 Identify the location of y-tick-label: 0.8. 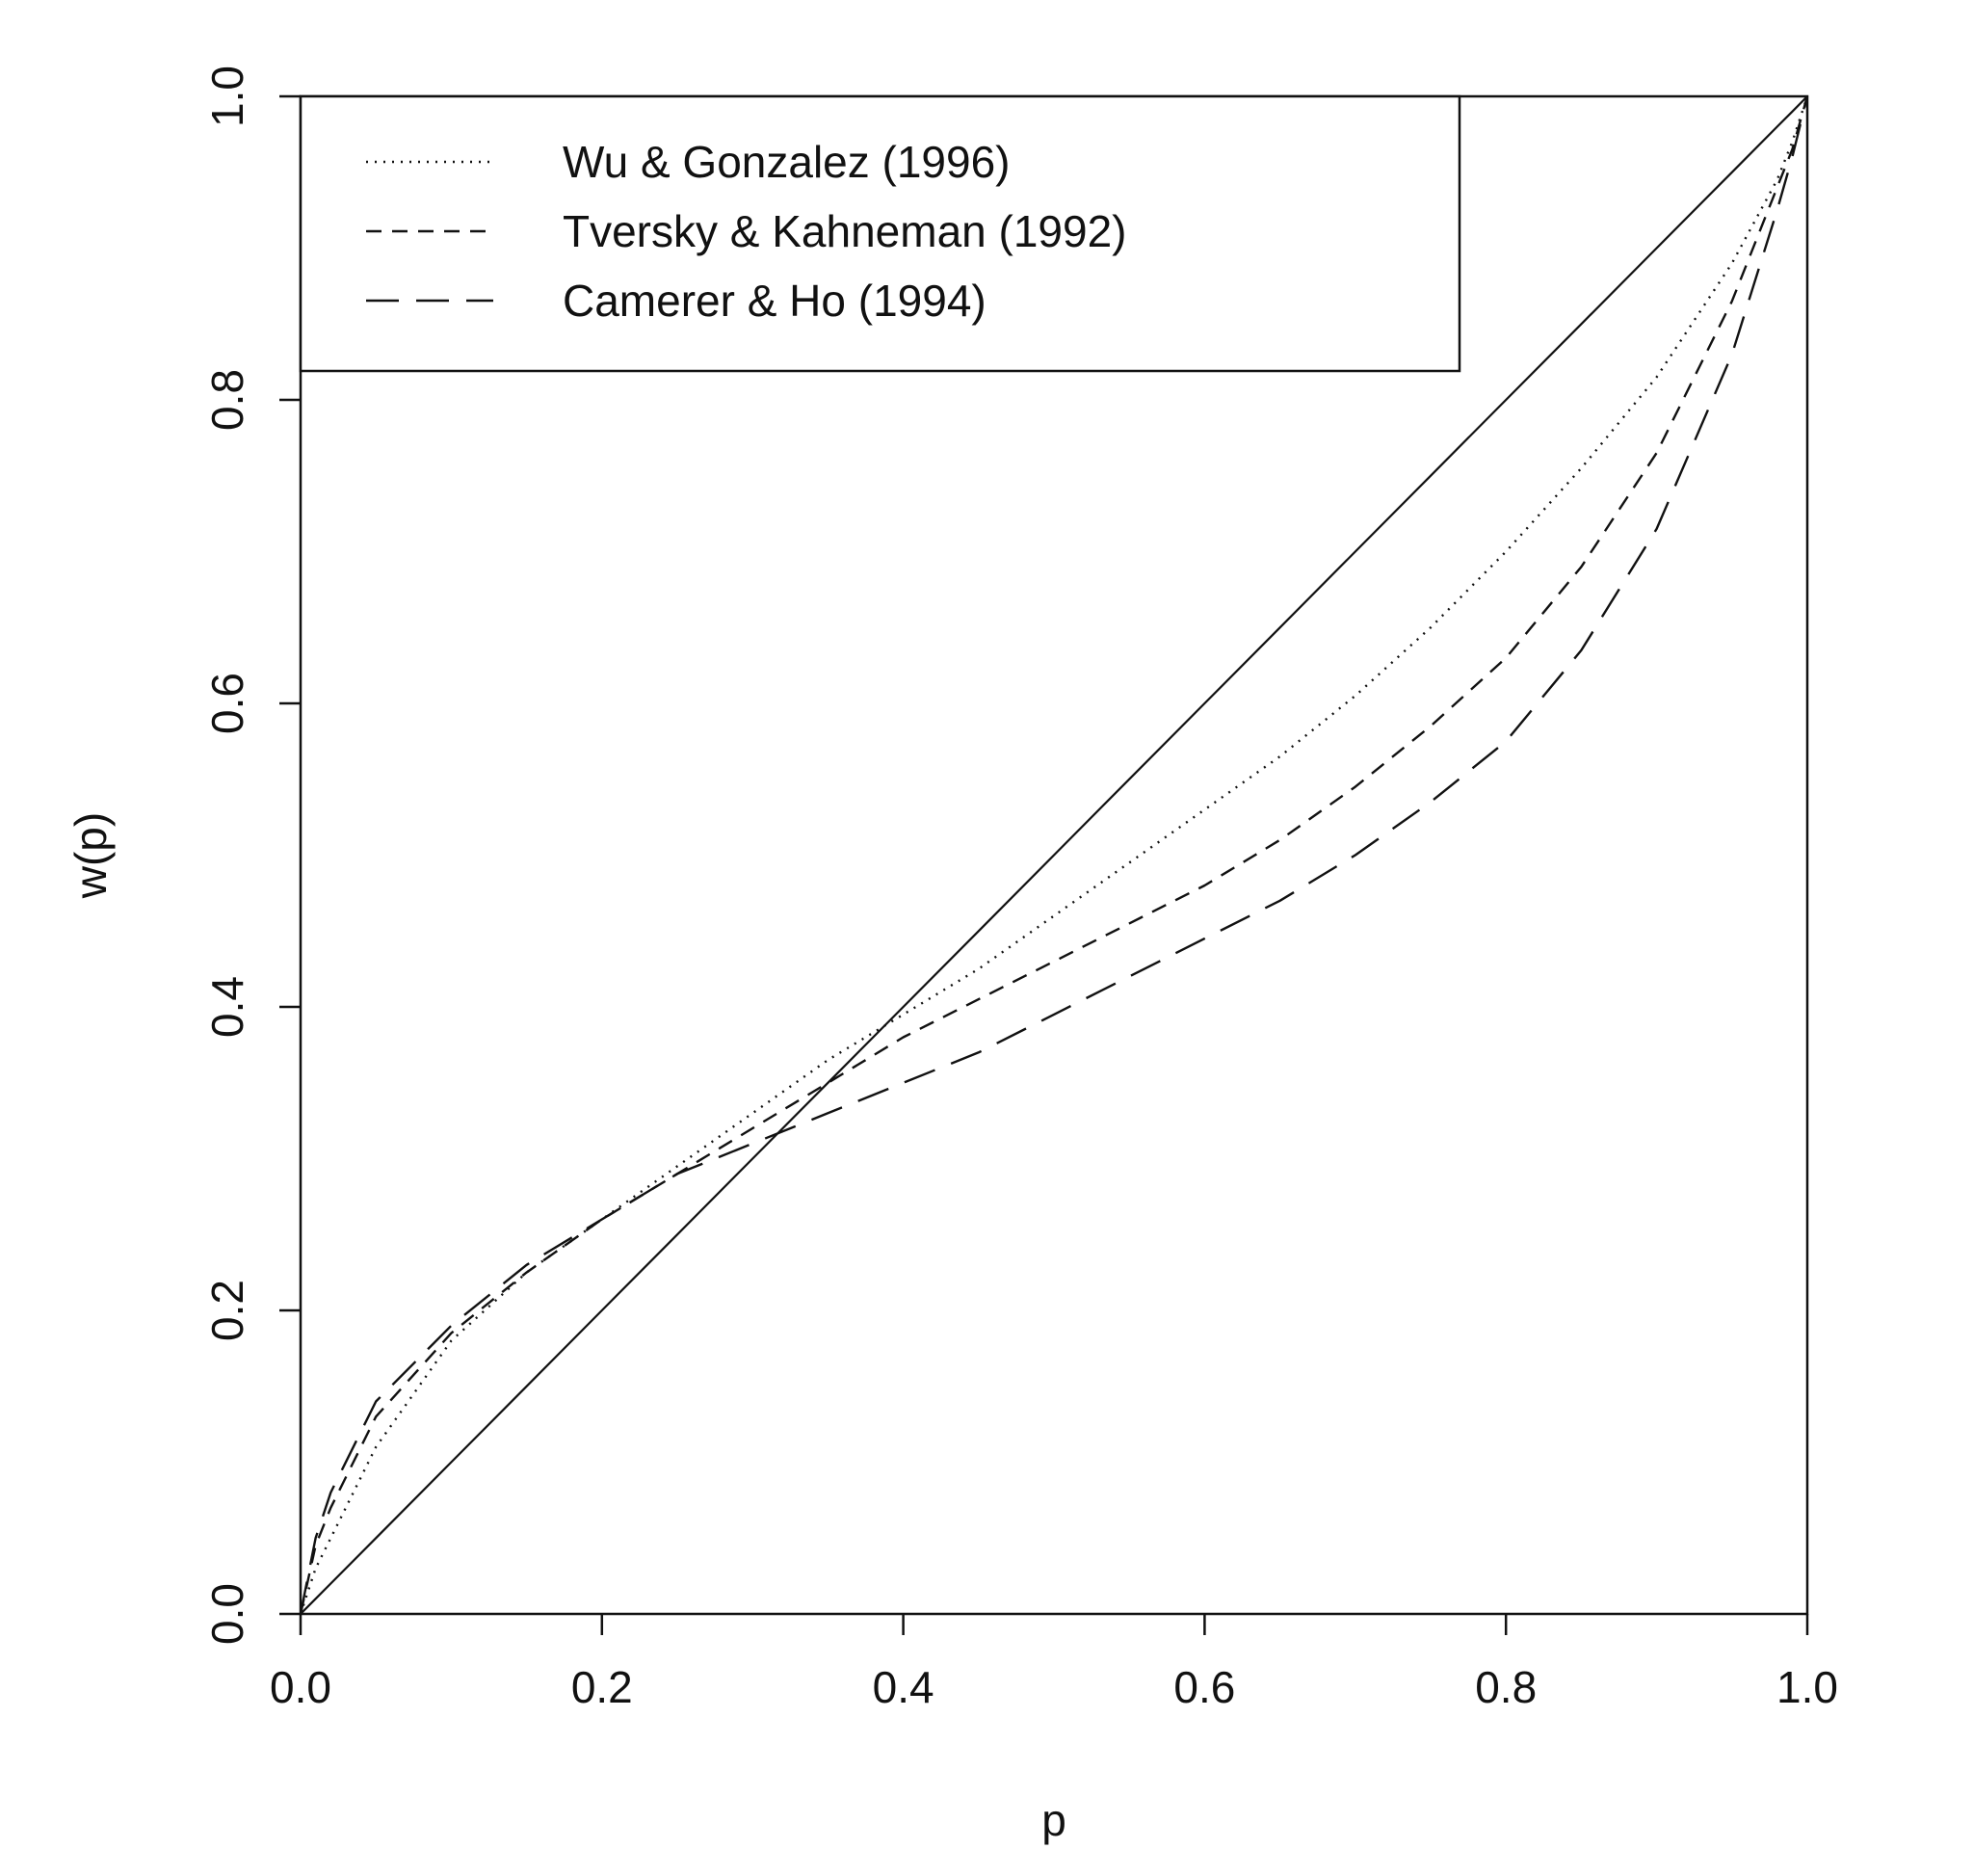
(227, 400).